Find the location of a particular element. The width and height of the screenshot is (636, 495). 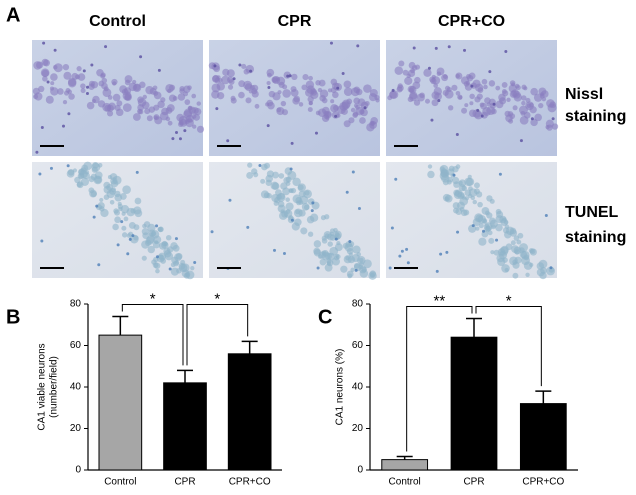

y-tick-label: 40 is located at coordinates (76, 387).